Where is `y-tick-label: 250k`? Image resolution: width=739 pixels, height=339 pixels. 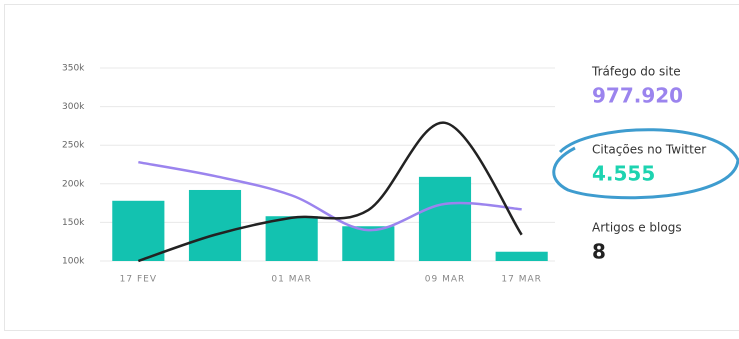 y-tick-label: 250k is located at coordinates (73, 146).